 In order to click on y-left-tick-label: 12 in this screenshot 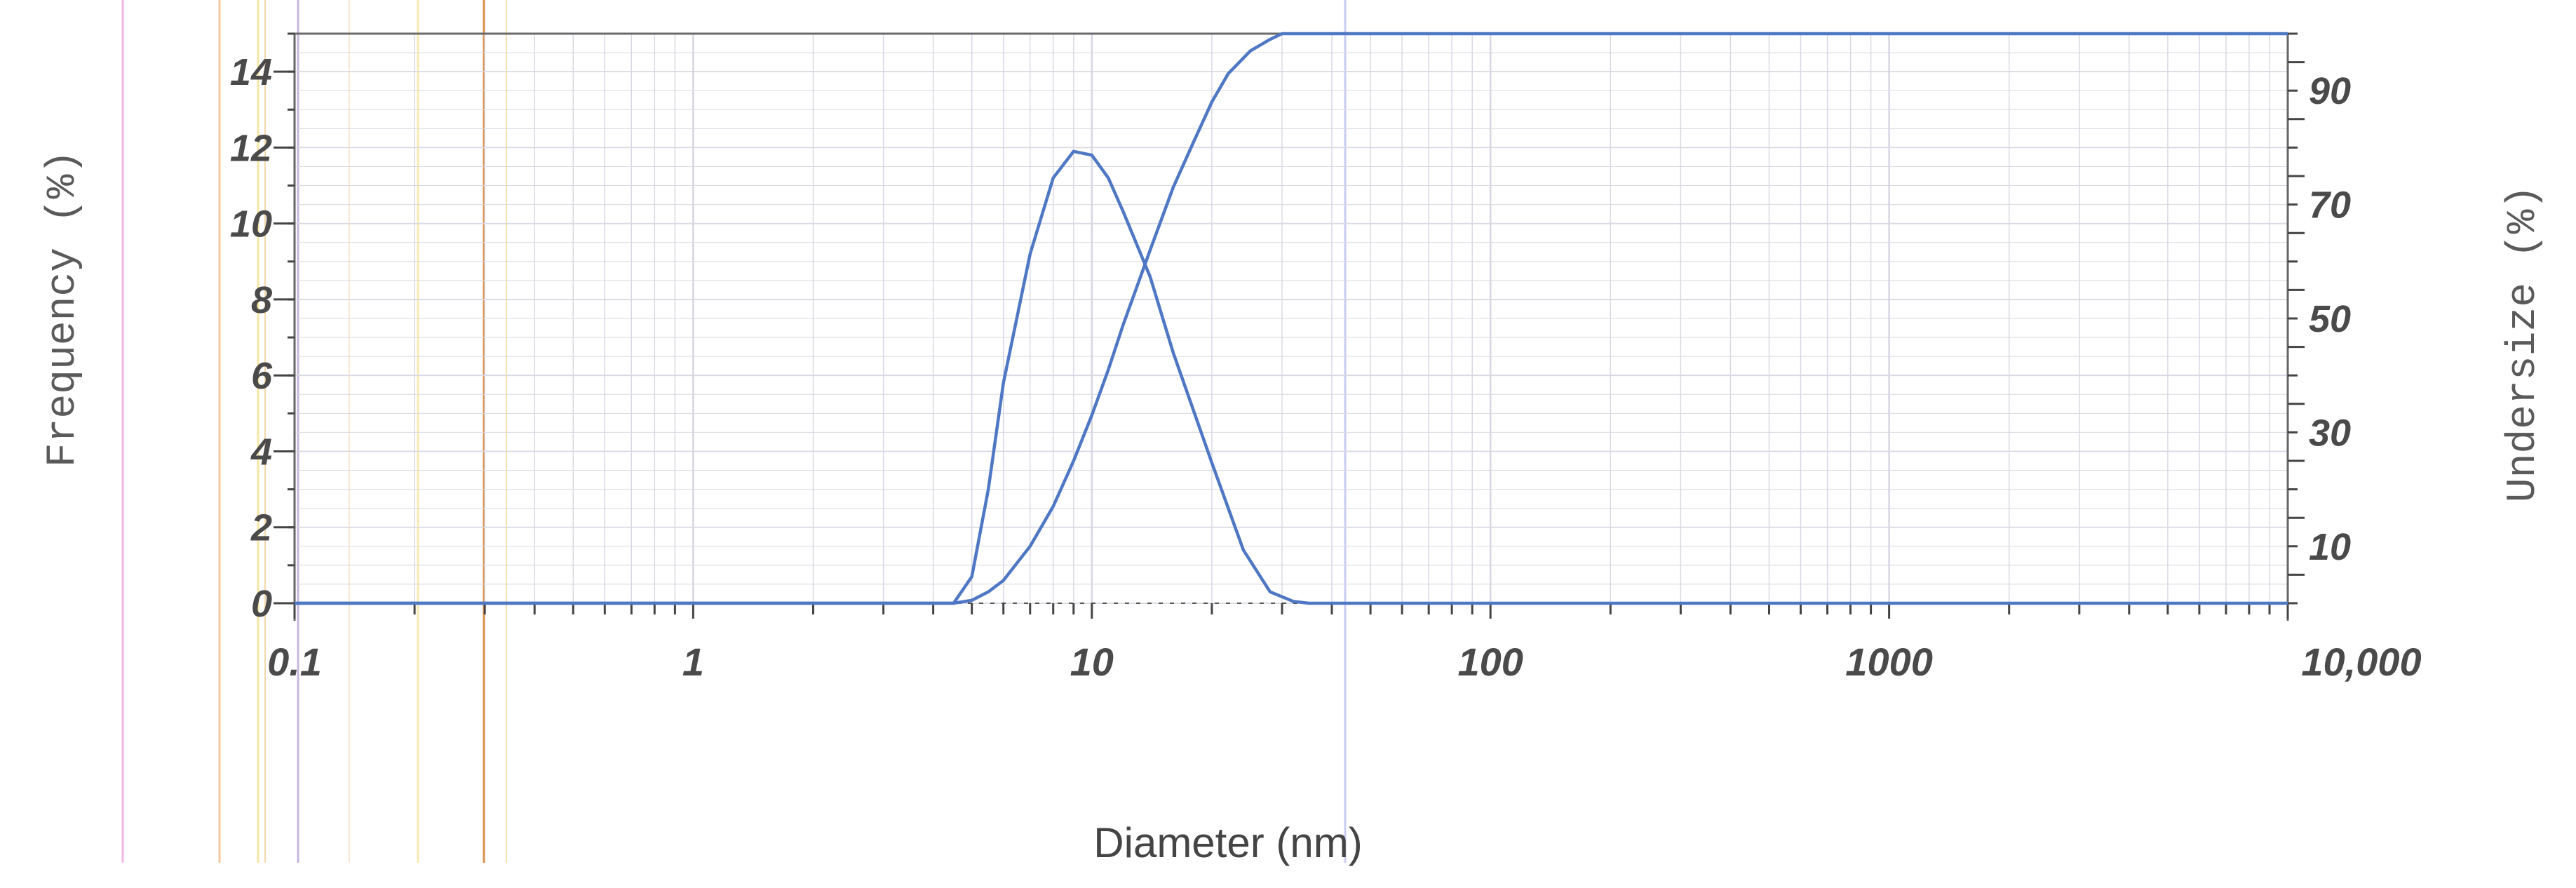, I will do `click(251, 148)`.